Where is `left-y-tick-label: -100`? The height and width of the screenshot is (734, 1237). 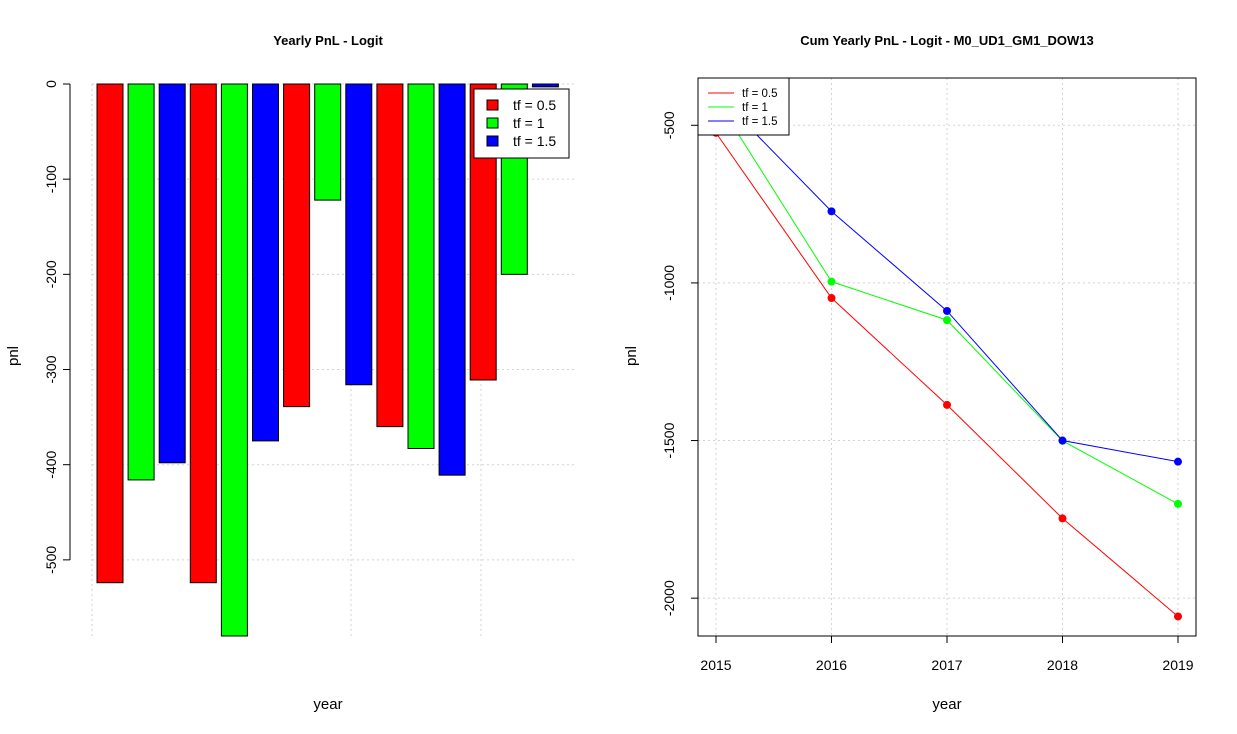 left-y-tick-label: -100 is located at coordinates (51, 179).